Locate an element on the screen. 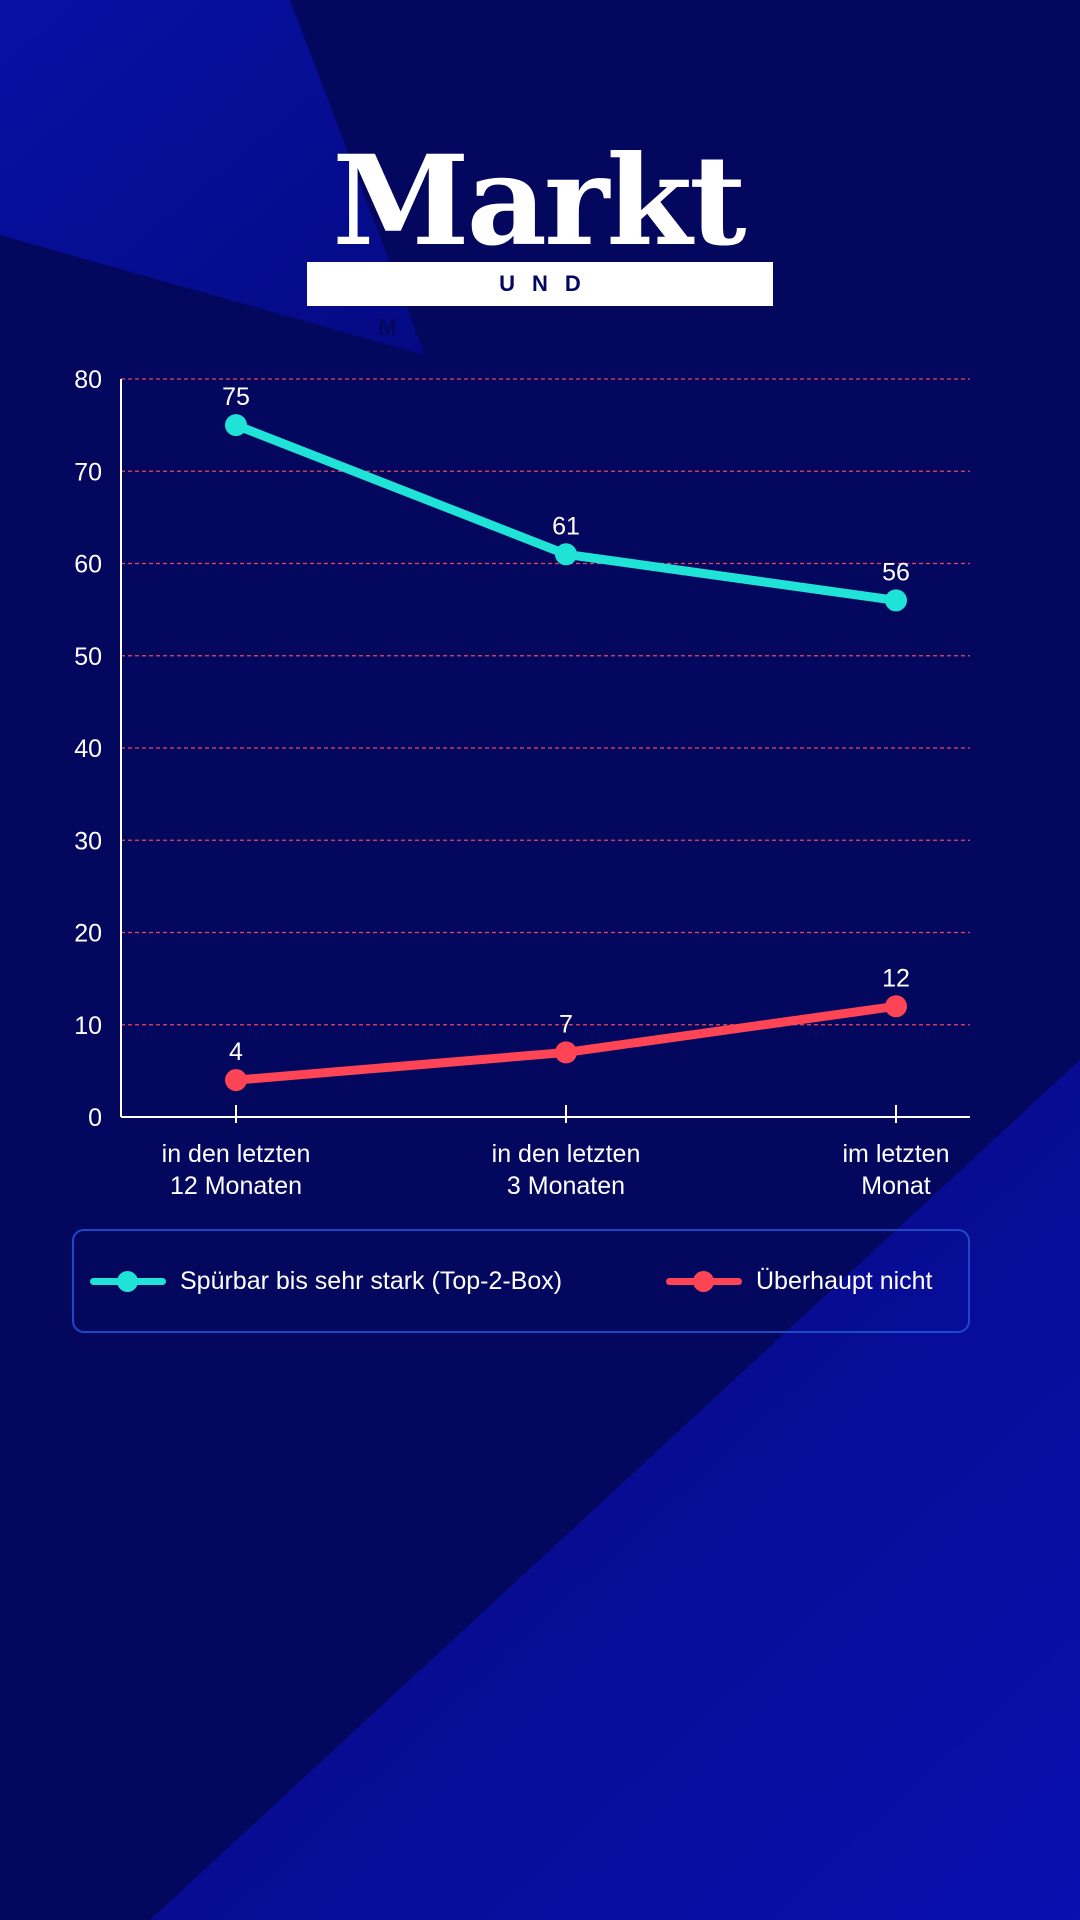 The width and height of the screenshot is (1080, 1920). y-tick-label-80: 80 is located at coordinates (88, 380).